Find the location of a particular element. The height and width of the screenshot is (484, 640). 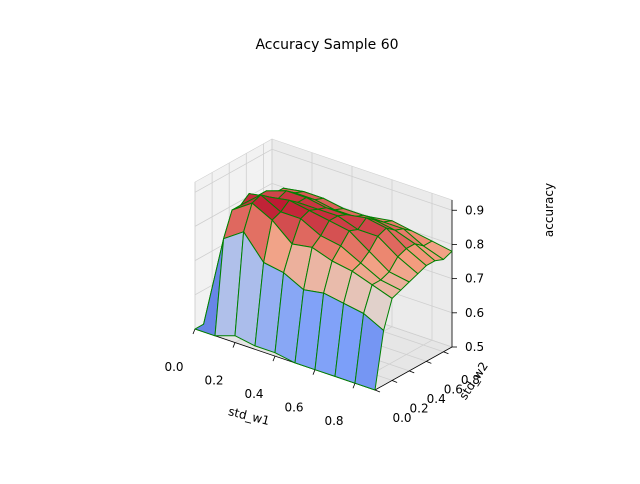

x-tick-label-3: 0.6 is located at coordinates (293, 408).